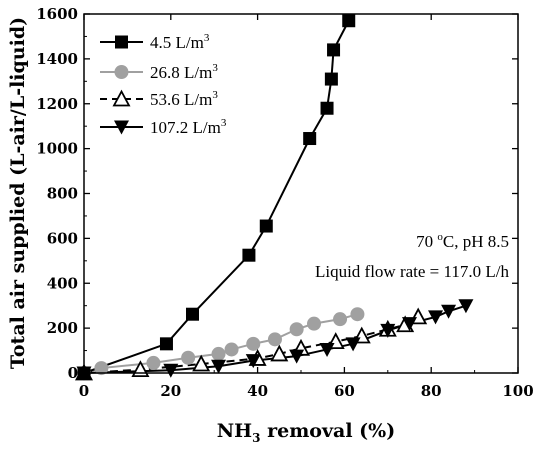 Image resolution: width=550 pixels, height=451 pixels. Describe the element at coordinates (62, 238) in the screenshot. I see `y-tick-label: 600` at that location.